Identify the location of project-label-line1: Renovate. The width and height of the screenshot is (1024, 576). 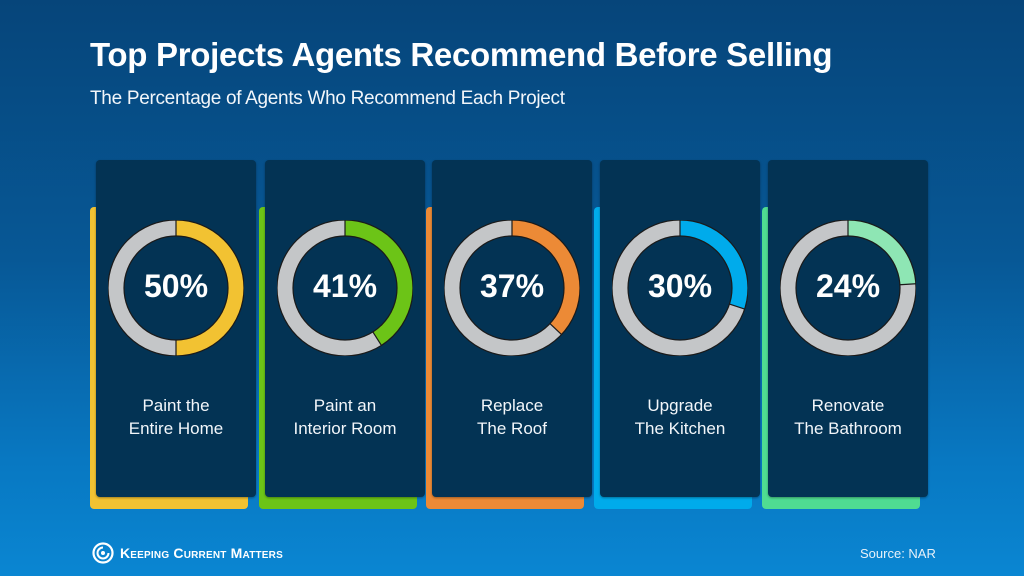
(848, 405).